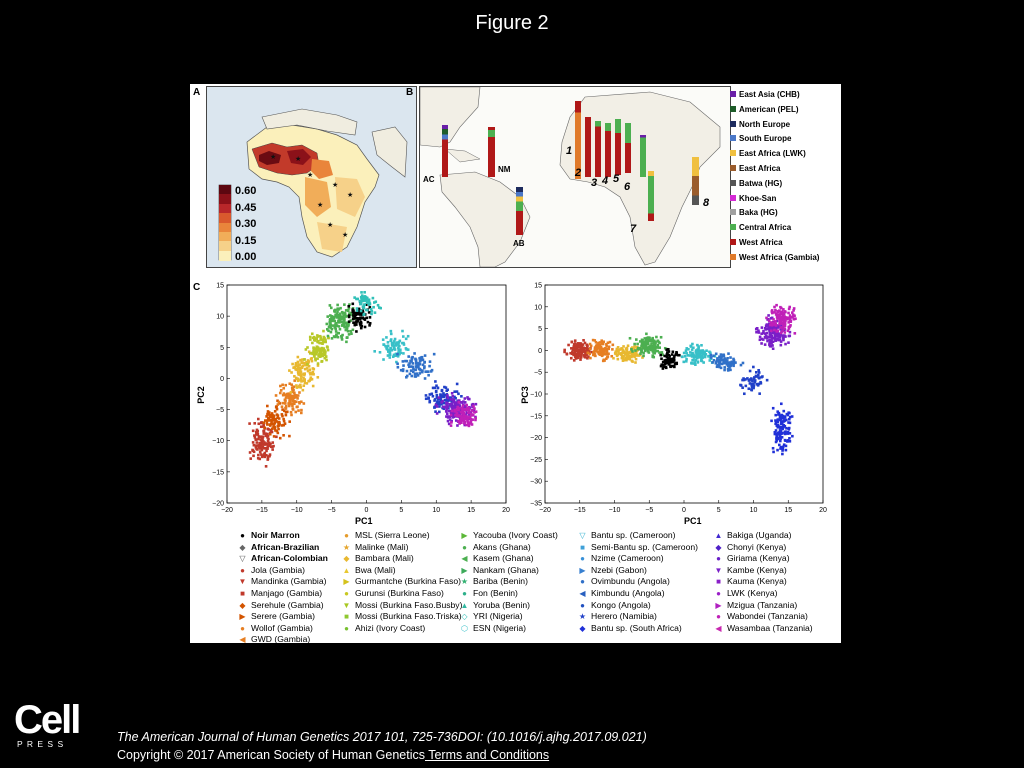 The width and height of the screenshot is (1024, 768). I want to click on population-label: YRI (Nigeria), so click(498, 616).